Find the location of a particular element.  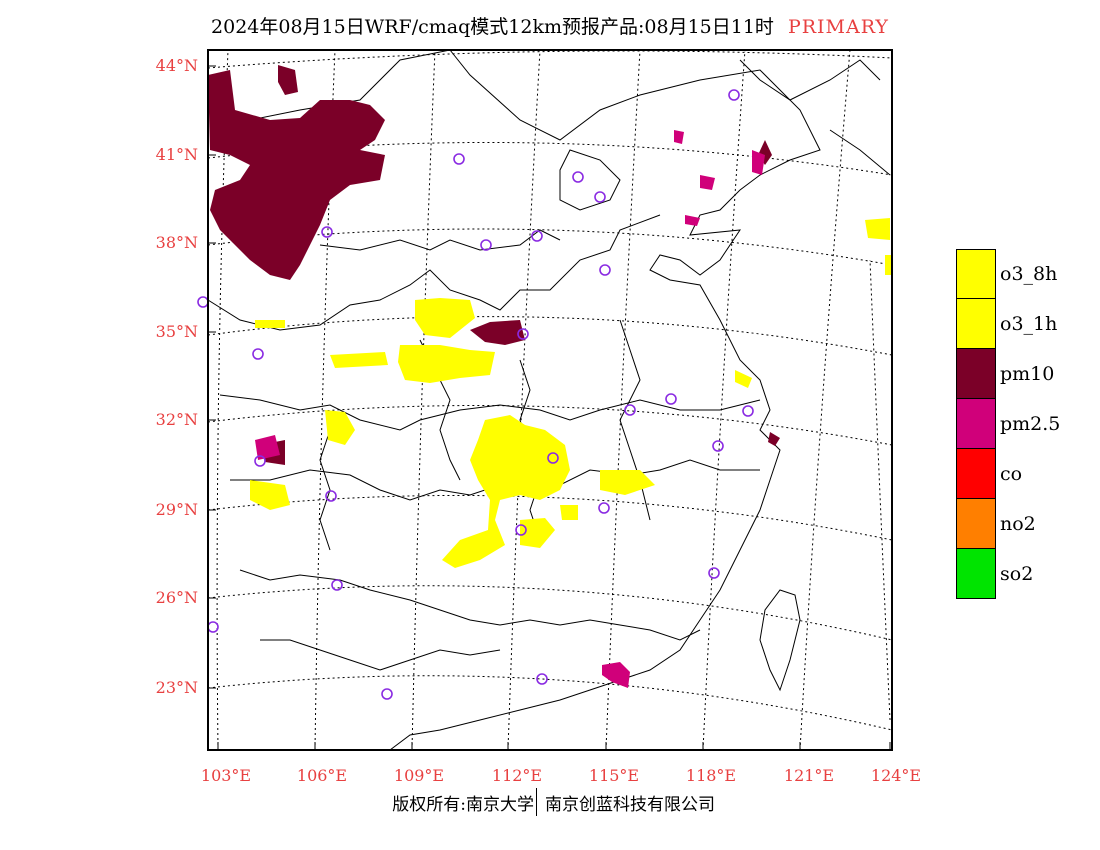

lat-label: 35°N is located at coordinates (176, 331).